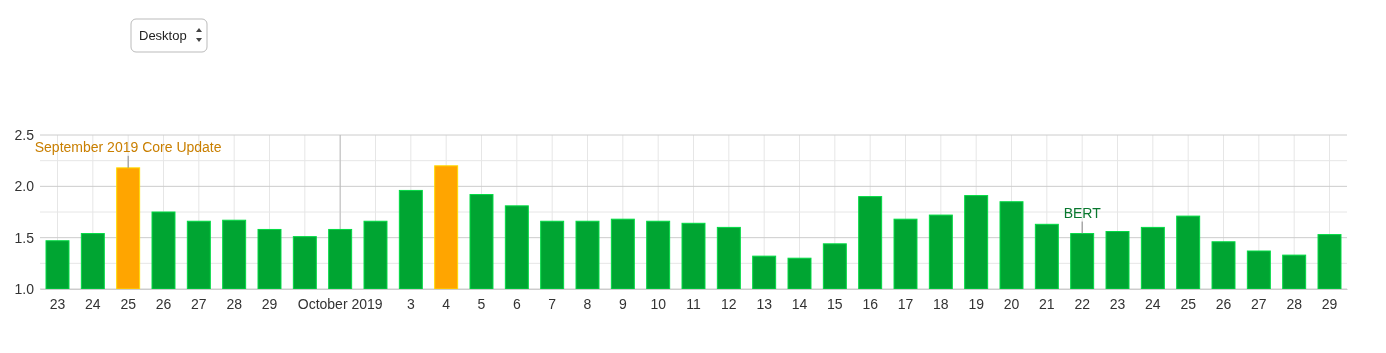 The image size is (1386, 353). Describe the element at coordinates (24, 134) in the screenshot. I see `y-tick-label: 2.5` at that location.